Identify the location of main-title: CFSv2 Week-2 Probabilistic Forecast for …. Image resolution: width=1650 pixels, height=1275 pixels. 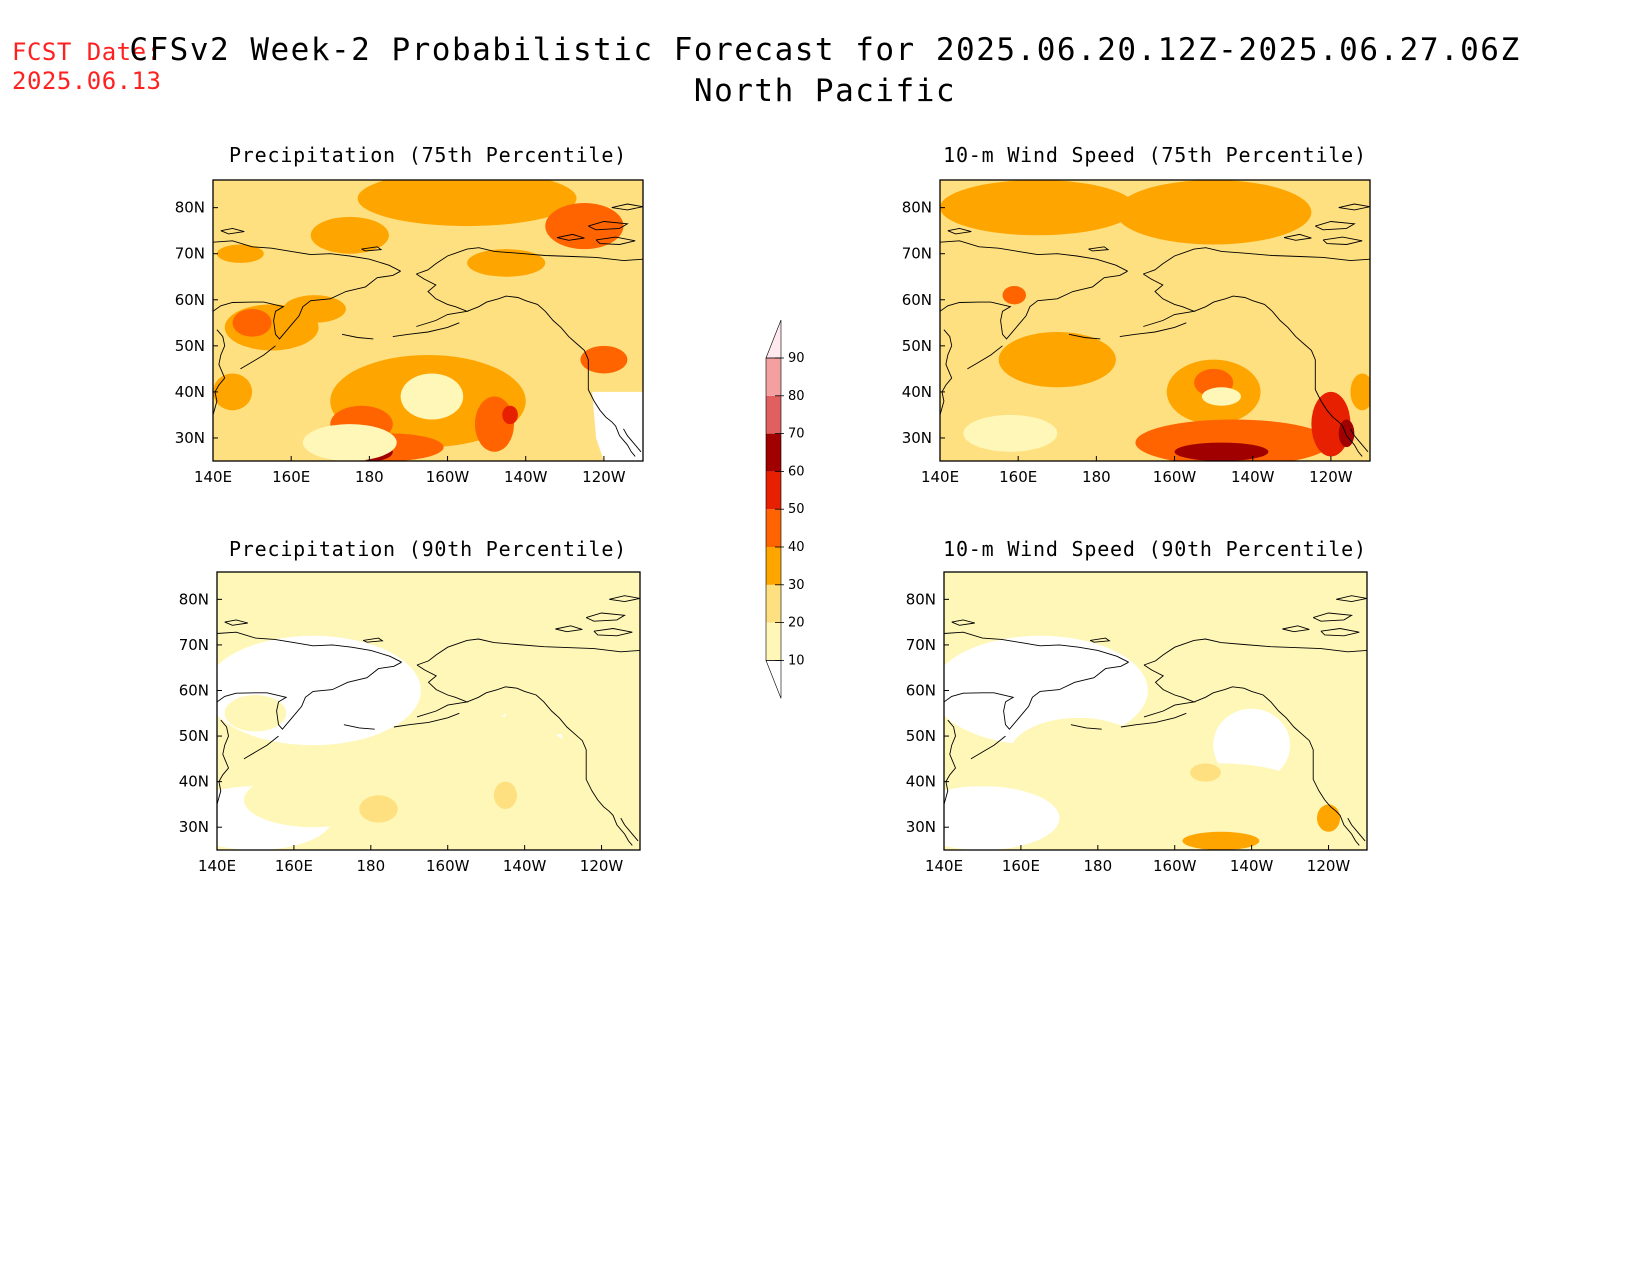
(825, 50).